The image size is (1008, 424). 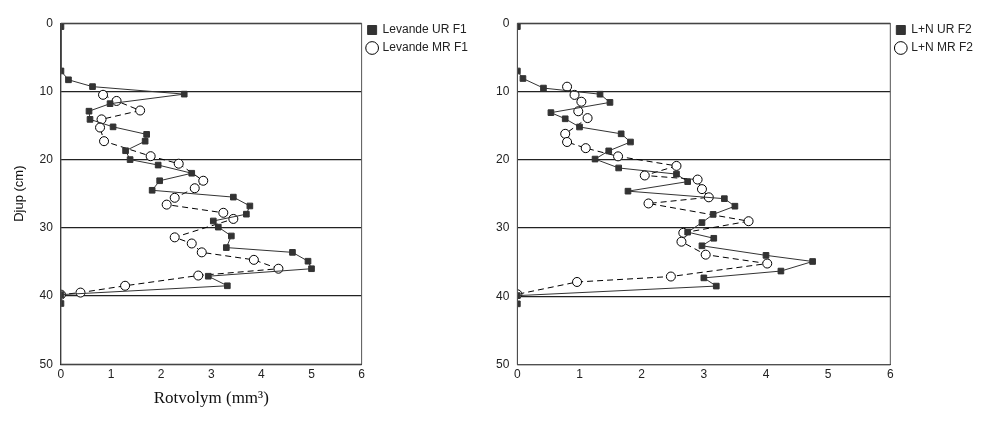 What do you see at coordinates (425, 47) in the screenshot?
I see `legend-label: Levande MR F1` at bounding box center [425, 47].